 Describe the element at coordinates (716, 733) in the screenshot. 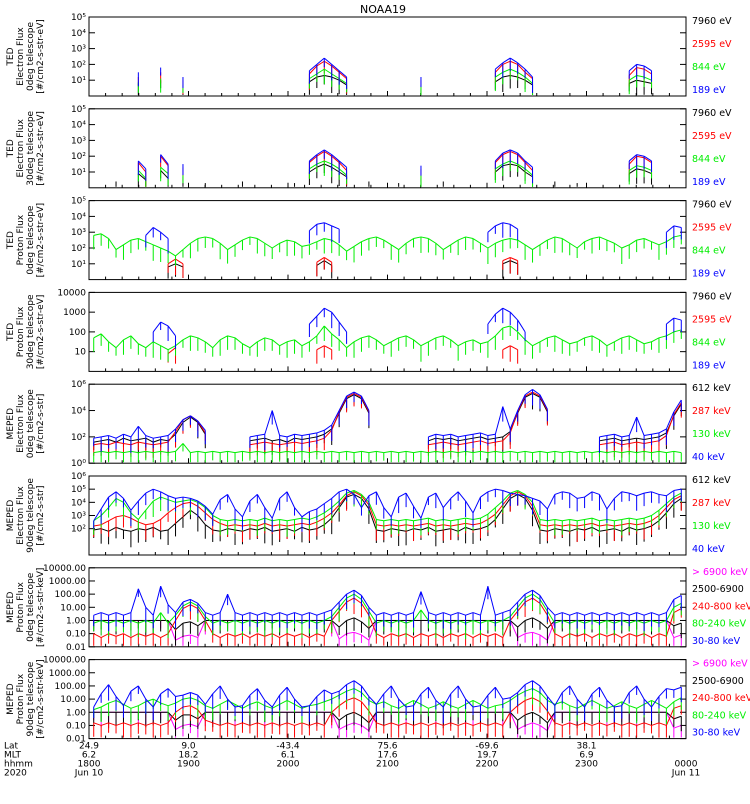

I see `legend-entry: 30-80 keV` at that location.